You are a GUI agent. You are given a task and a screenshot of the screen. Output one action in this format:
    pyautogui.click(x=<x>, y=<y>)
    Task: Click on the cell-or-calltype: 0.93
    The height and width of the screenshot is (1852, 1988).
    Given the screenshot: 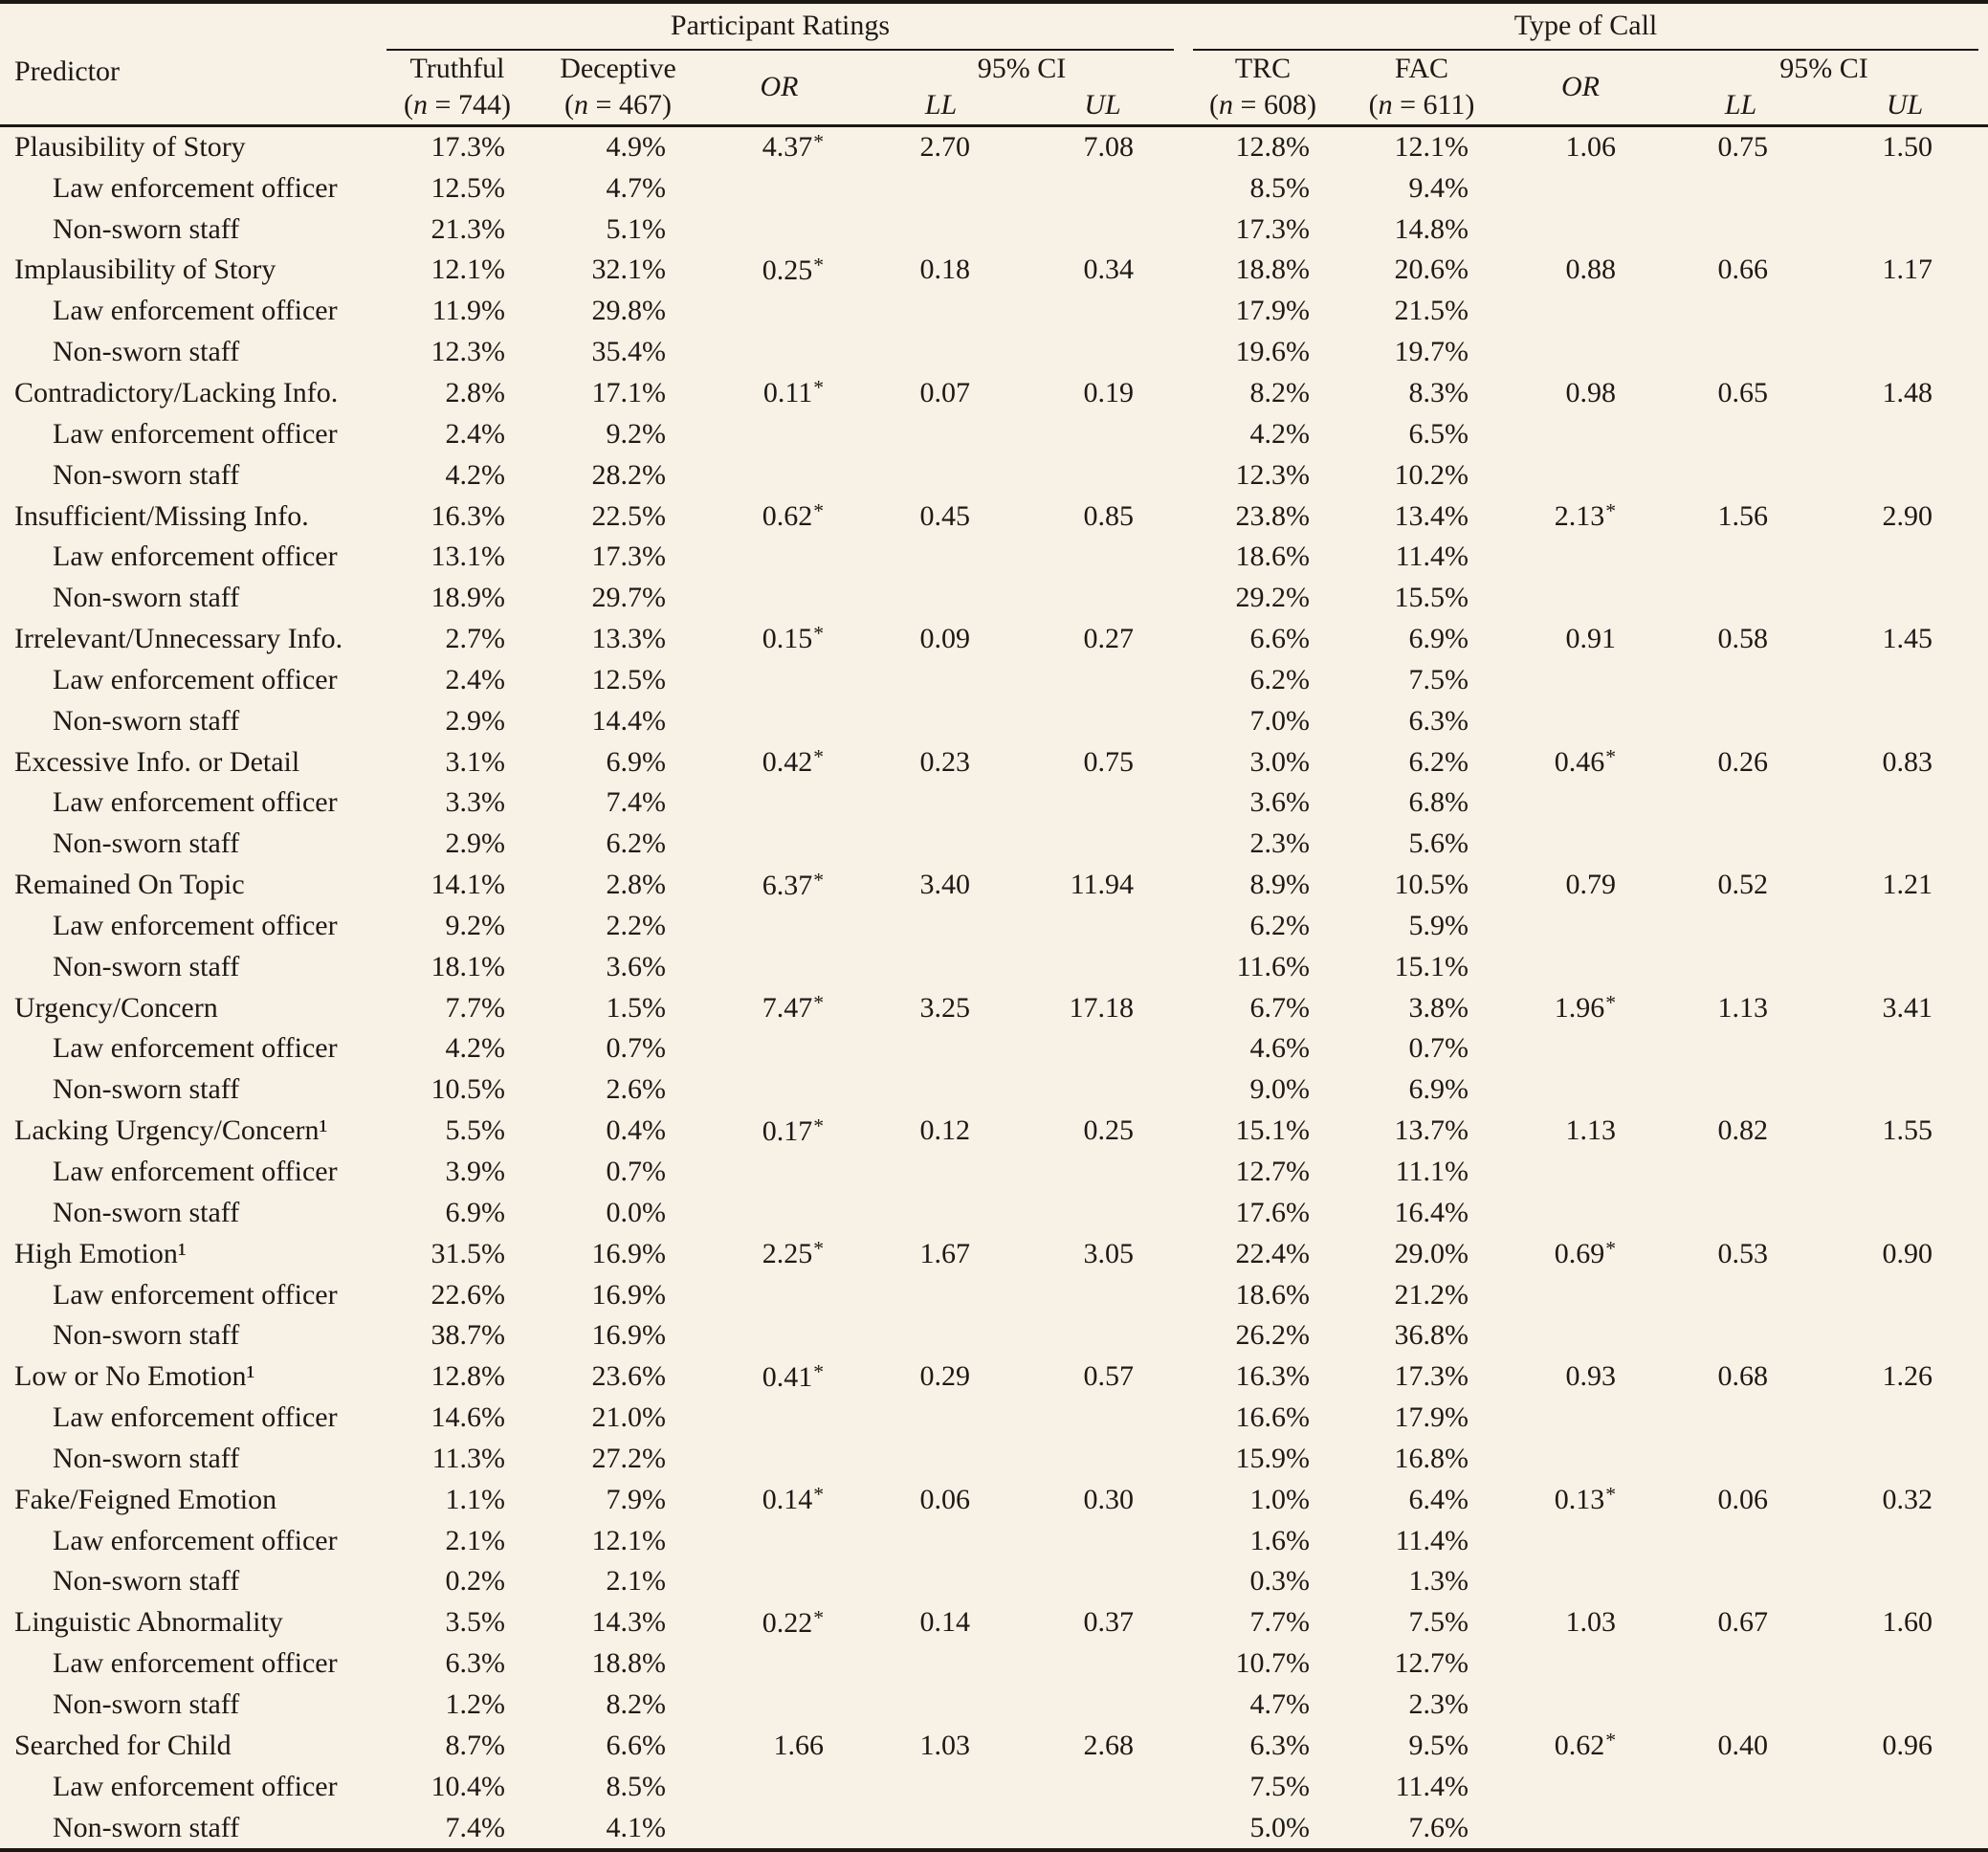 What is the action you would take?
    pyautogui.click(x=1591, y=1376)
    